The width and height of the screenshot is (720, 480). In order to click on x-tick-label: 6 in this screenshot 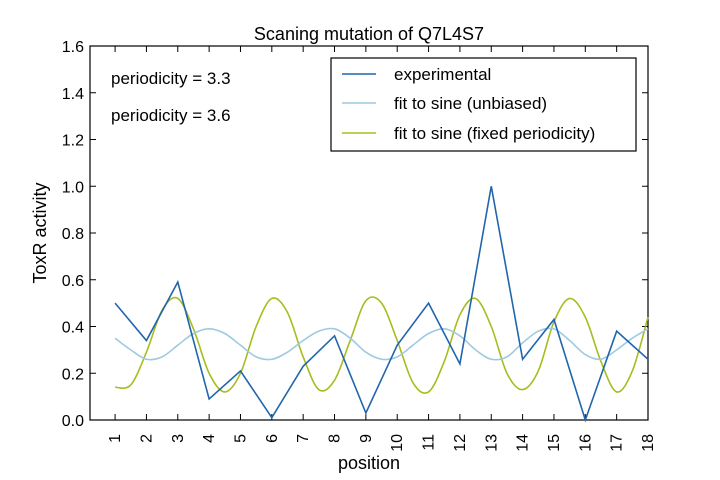, I will do `click(272, 438)`.